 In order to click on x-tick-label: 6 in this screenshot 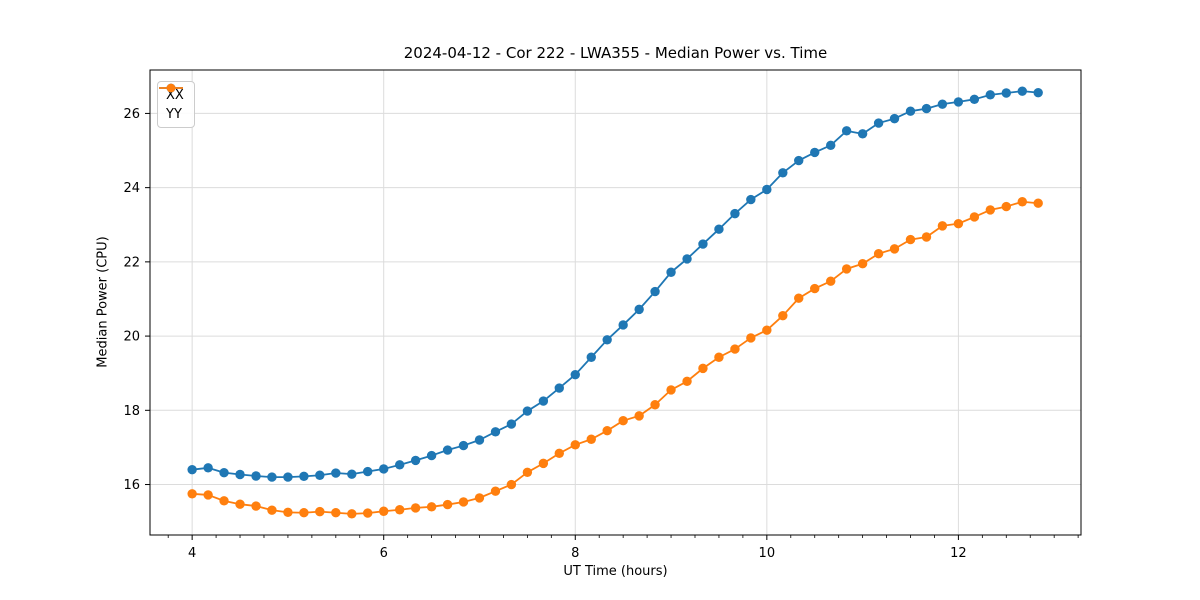, I will do `click(384, 553)`.